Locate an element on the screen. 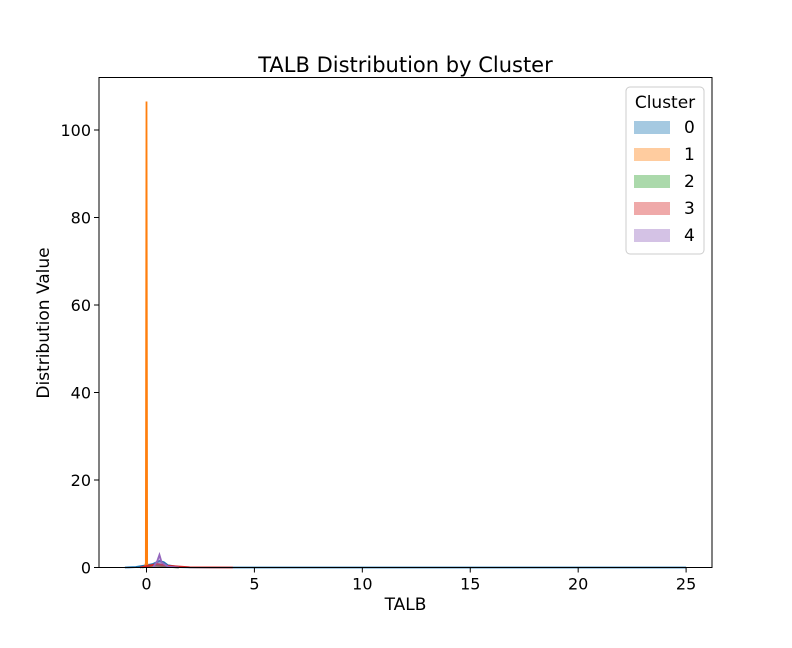 Image resolution: width=792 pixels, height=648 pixels. x-tick-label: 25 is located at coordinates (686, 584).